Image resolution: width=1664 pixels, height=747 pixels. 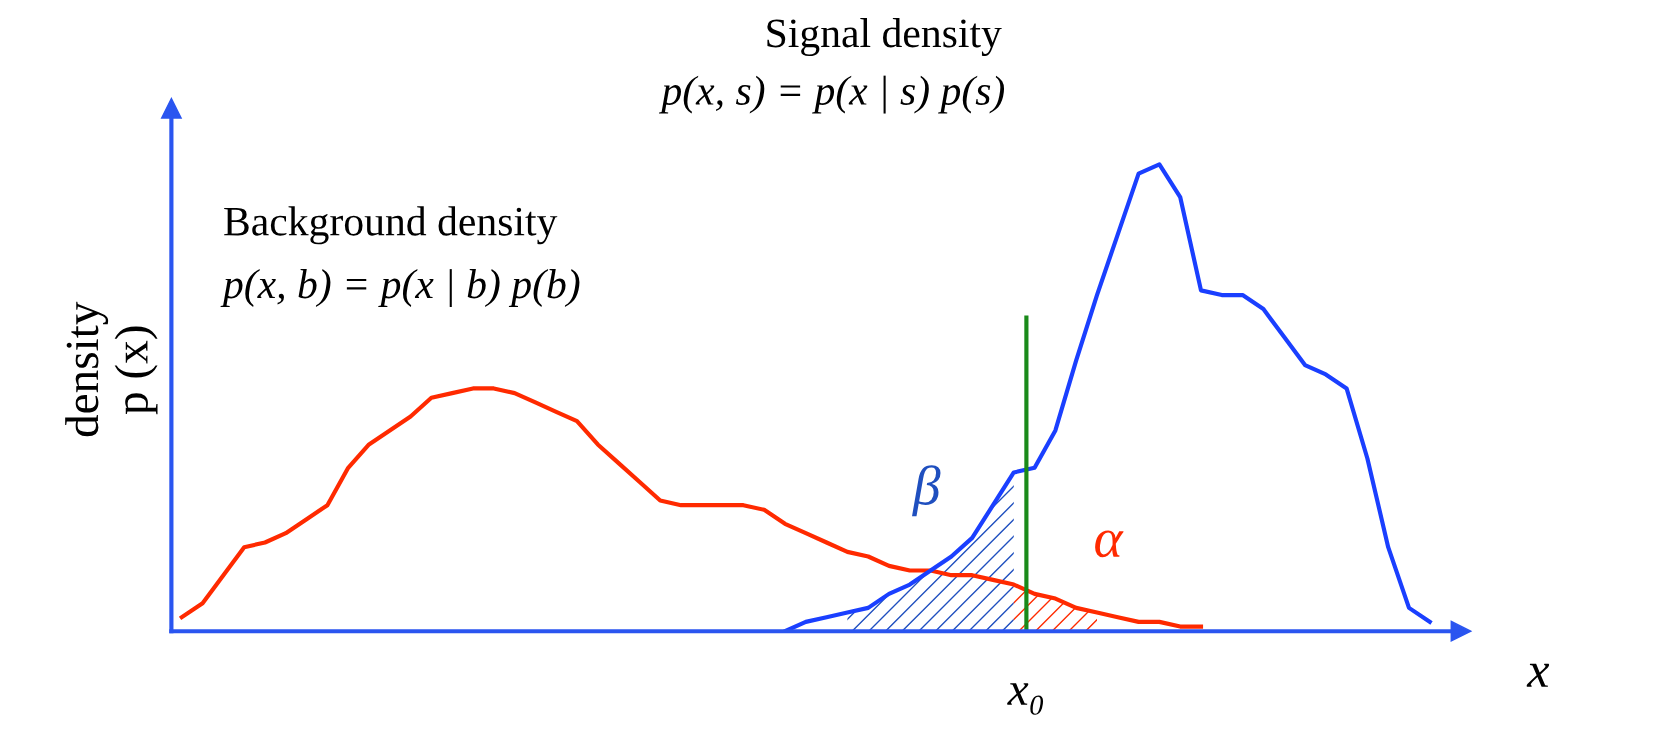 I want to click on annotation: α, so click(x=1109, y=544).